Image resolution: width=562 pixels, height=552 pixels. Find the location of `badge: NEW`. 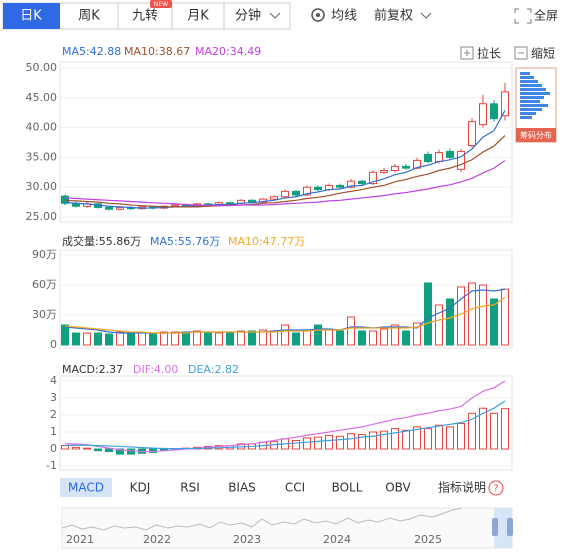

badge: NEW is located at coordinates (161, 4).